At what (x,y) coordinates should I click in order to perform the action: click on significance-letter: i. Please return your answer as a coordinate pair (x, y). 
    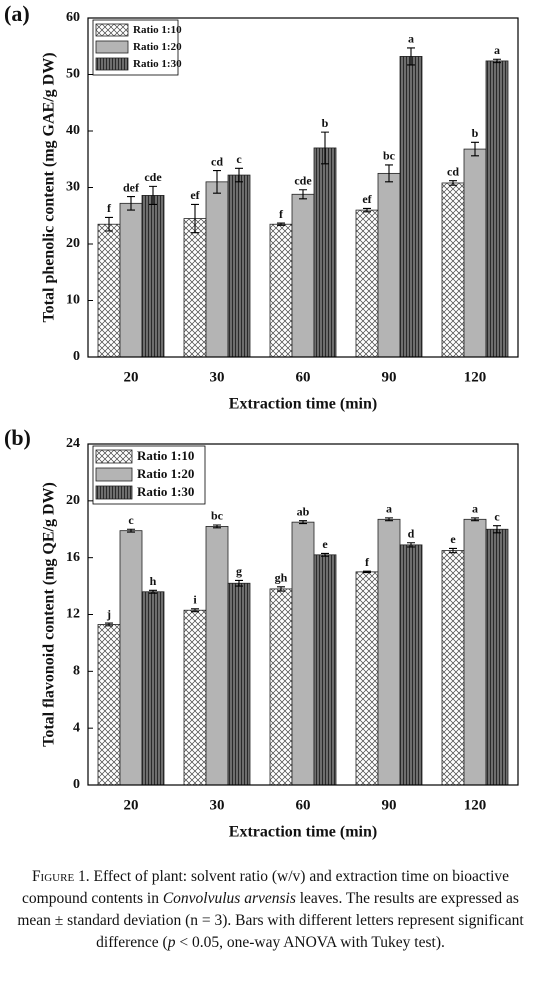
    Looking at the image, I should click on (195, 600).